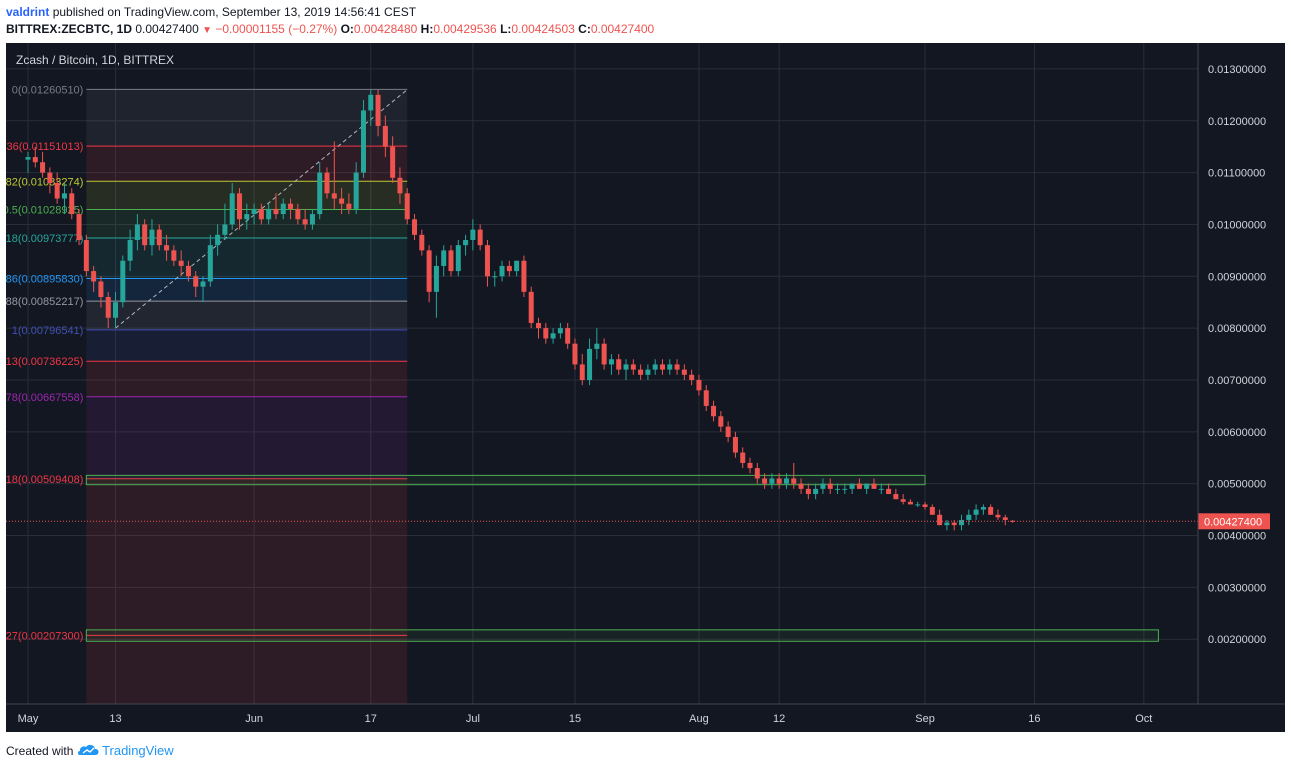 This screenshot has width=1291, height=768. Describe the element at coordinates (40, 751) in the screenshot. I see `created-with-label: Created with` at that location.